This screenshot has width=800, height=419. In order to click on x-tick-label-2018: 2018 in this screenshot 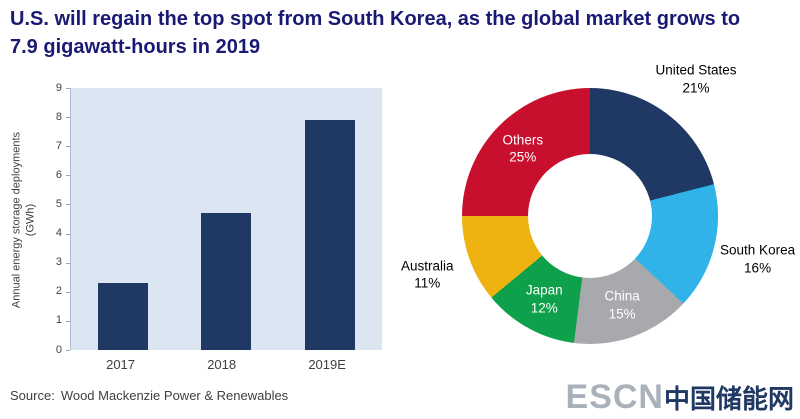, I will do `click(222, 364)`.